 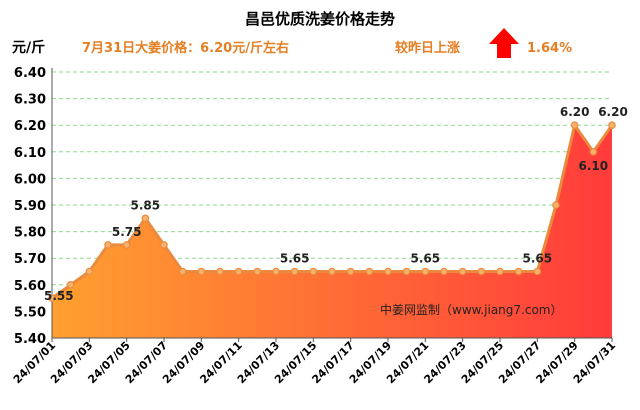 I want to click on price-note: 7月31日大姜价格：6.20元/斤左右, so click(x=185, y=48).